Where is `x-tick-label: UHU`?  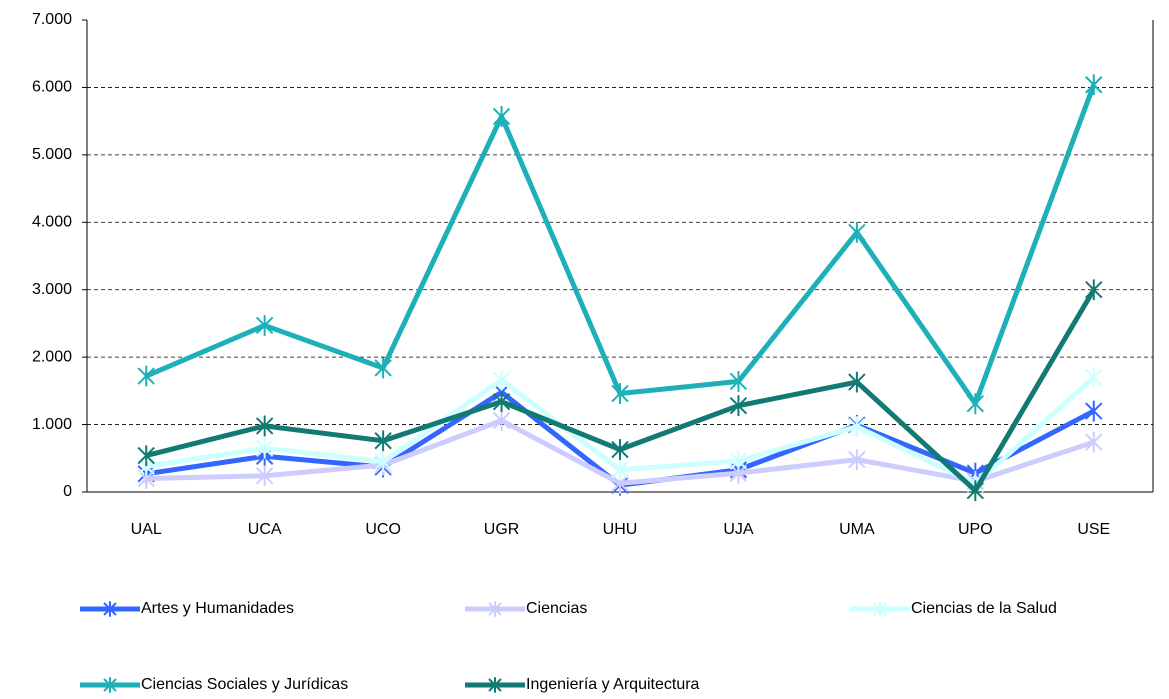 x-tick-label: UHU is located at coordinates (620, 529).